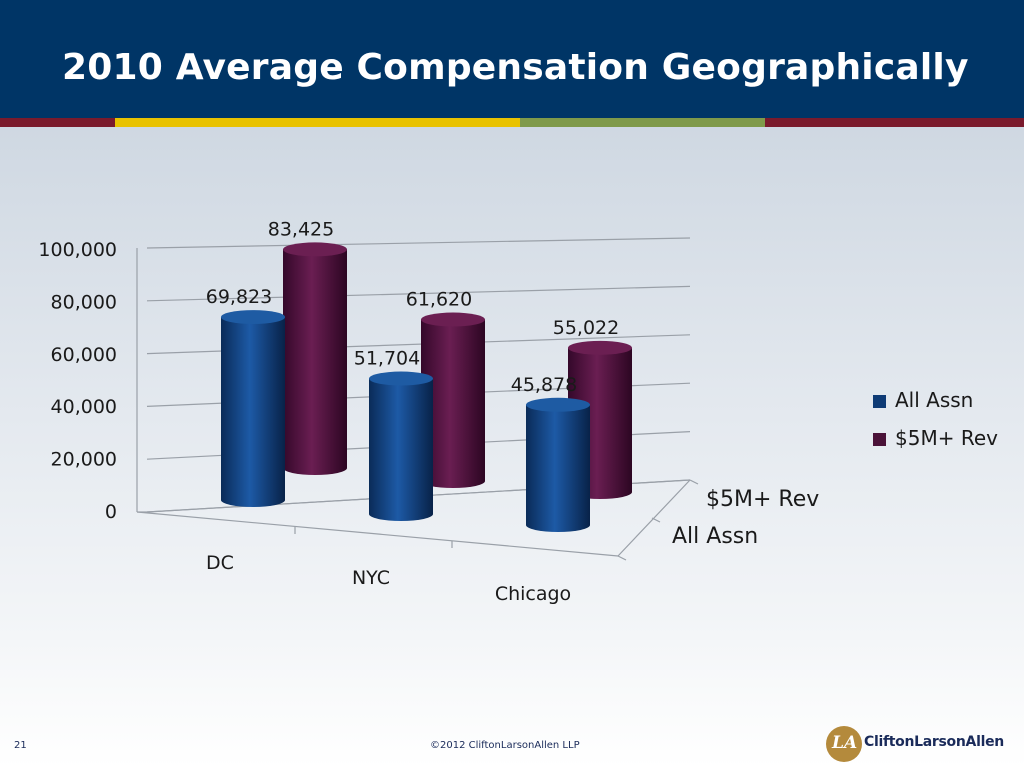 The height and width of the screenshot is (768, 1024). I want to click on depth-label-5m-rev: $5M+ Rev, so click(762, 499).